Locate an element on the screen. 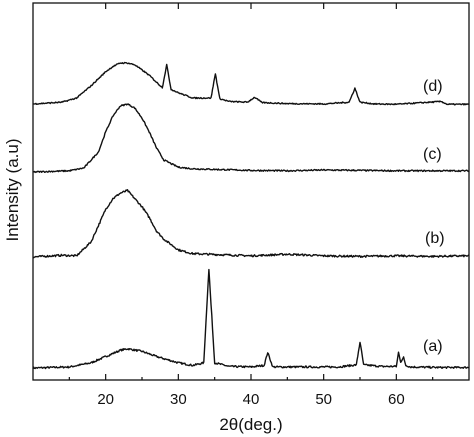 The height and width of the screenshot is (437, 474). x-axis-title: 2θ(deg.) is located at coordinates (250, 424).